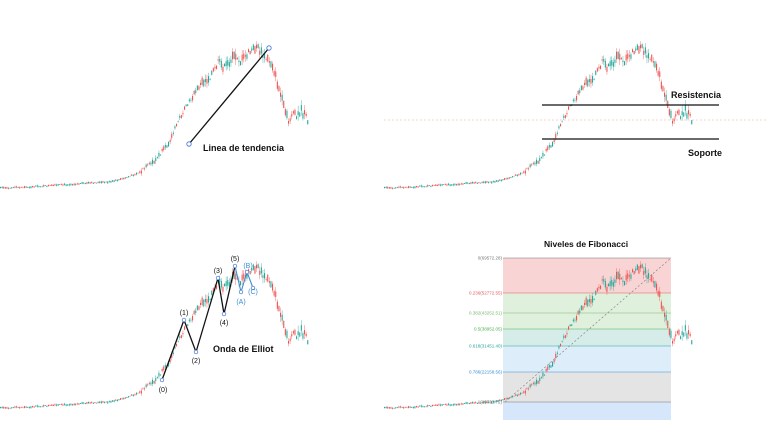  I want to click on elliott-wave-label: (5), so click(235, 259).